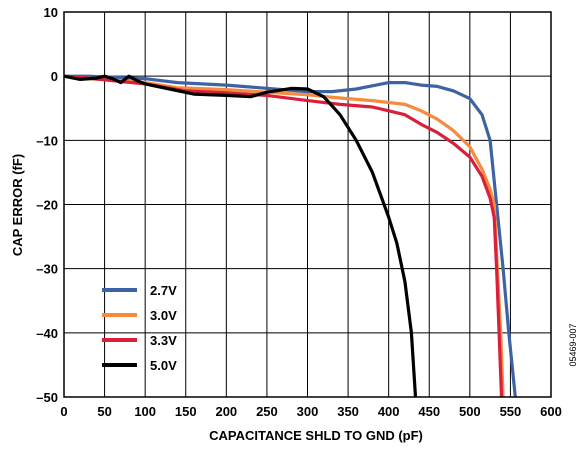 The width and height of the screenshot is (582, 454). What do you see at coordinates (429, 411) in the screenshot?
I see `x-tick-label: 450` at bounding box center [429, 411].